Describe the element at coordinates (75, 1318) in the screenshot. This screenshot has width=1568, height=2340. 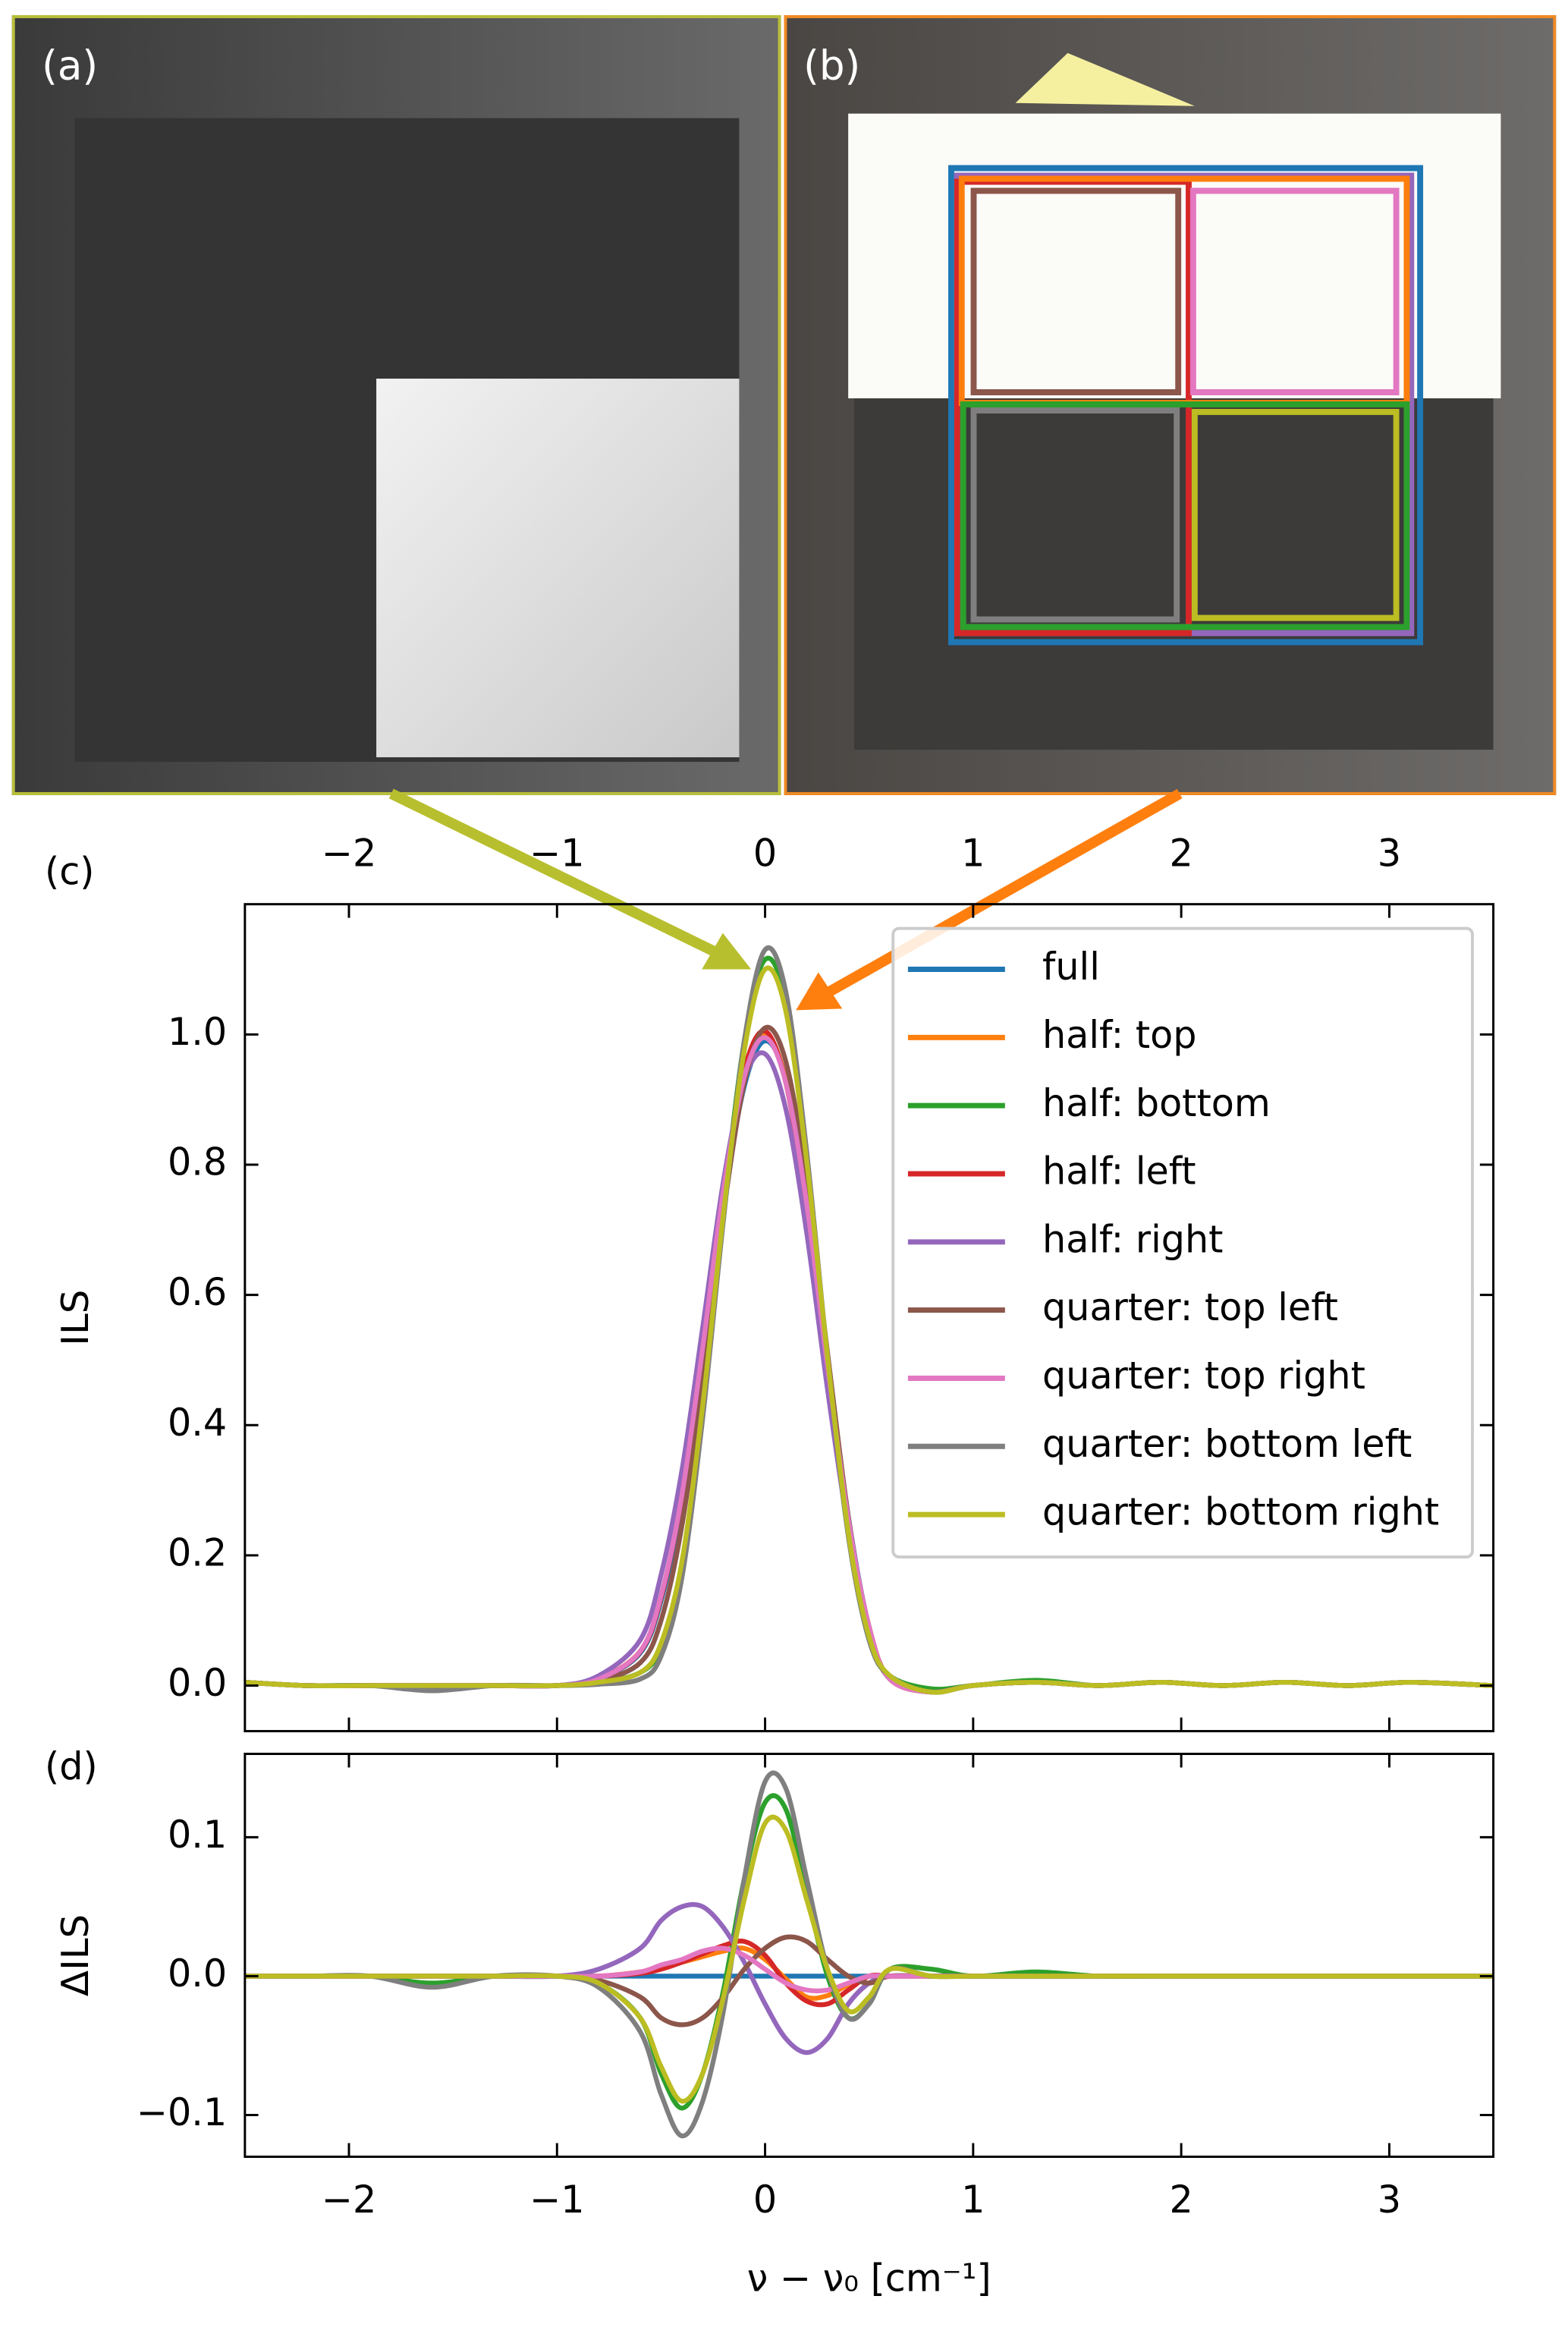
I see `y-axis-label: ILS` at that location.